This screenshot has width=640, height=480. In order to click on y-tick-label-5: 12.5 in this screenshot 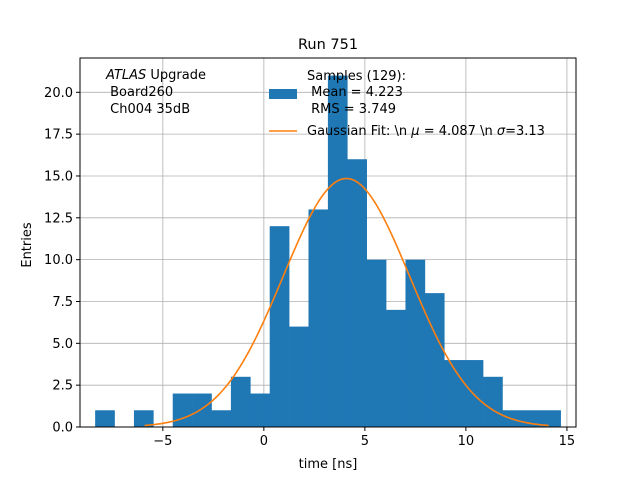, I will do `click(58, 218)`.